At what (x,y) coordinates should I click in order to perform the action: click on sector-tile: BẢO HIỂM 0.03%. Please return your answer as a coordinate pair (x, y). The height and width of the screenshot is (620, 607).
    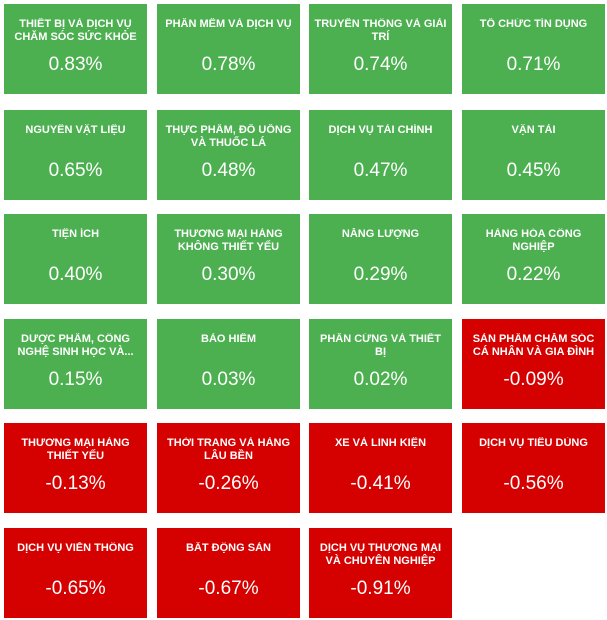
    Looking at the image, I should click on (228, 364).